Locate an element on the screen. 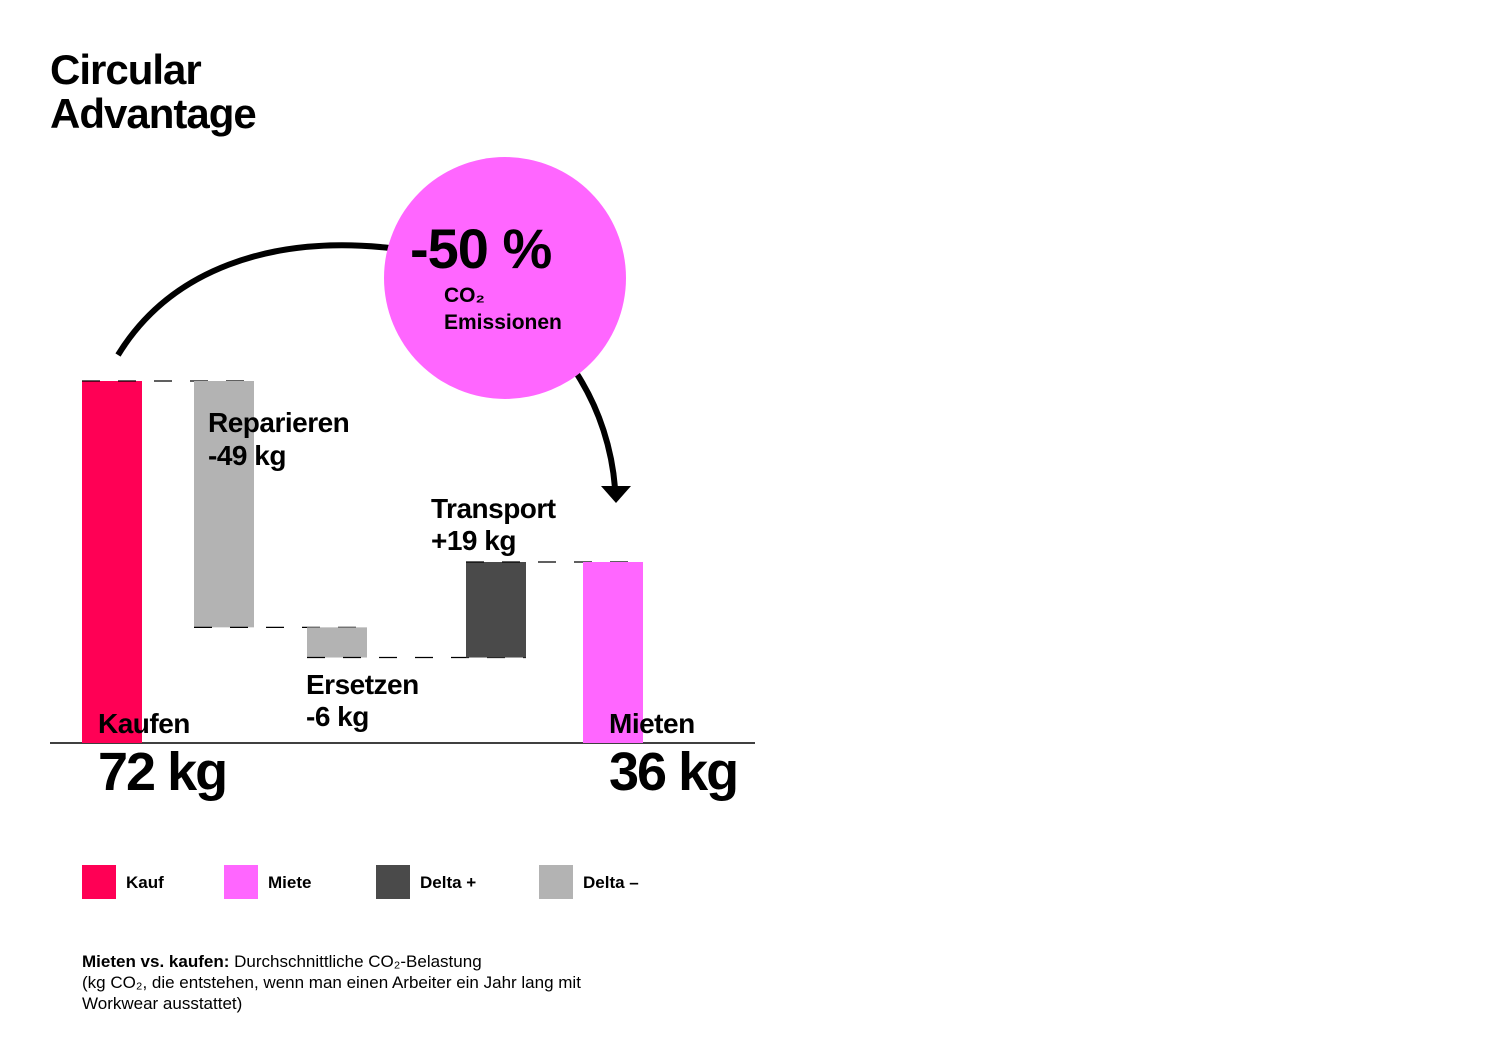 This screenshot has height=1060, width=1500. arrow is located at coordinates (596, 430).